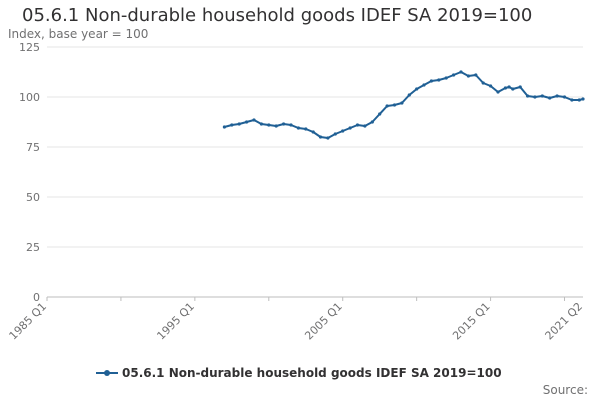 The width and height of the screenshot is (600, 400). I want to click on y-tick-label-0: 0, so click(36, 297).